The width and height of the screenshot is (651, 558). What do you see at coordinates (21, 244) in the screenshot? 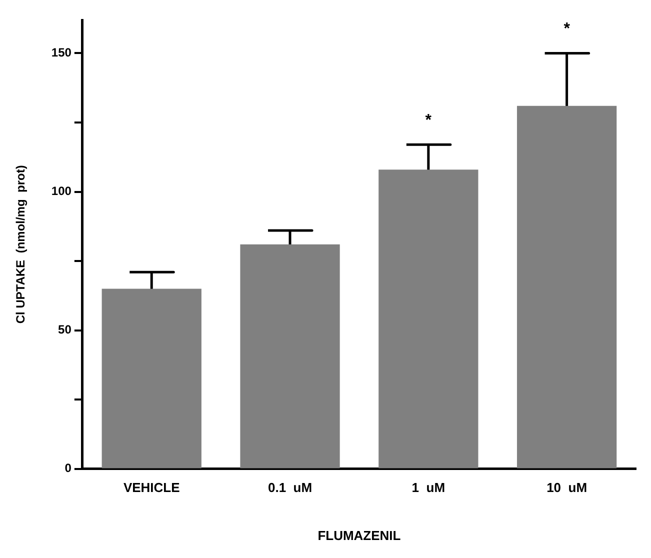
I see `y-axis-title: Cl UPTAKE (nmol/mg prot)` at bounding box center [21, 244].